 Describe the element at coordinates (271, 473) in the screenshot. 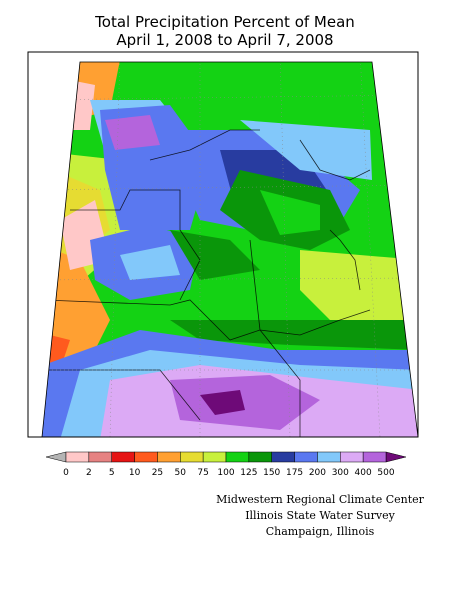

I see `legend-tick-label: 150` at that location.